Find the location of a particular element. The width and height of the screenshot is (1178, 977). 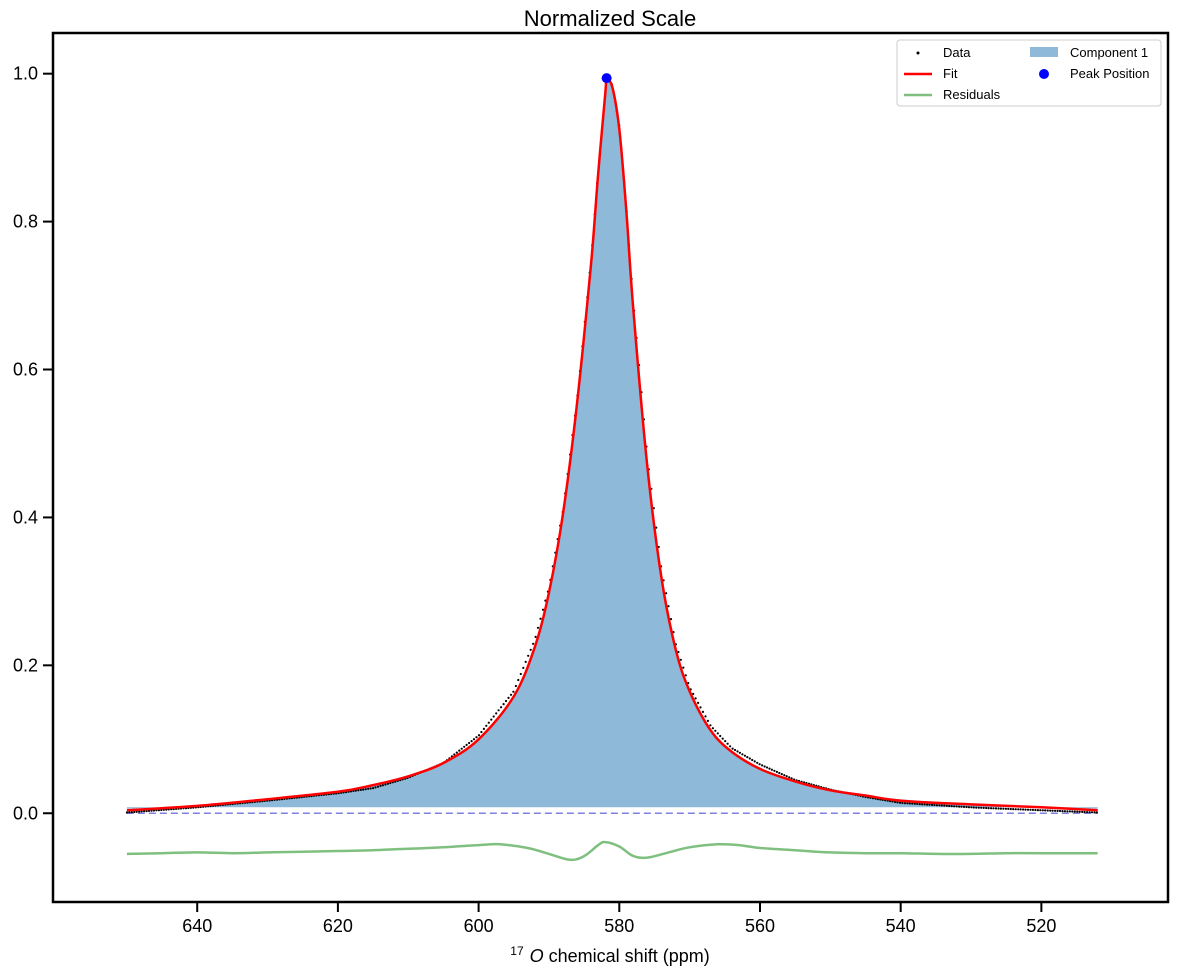

y-tick-label: 0.0 is located at coordinates (25, 813).